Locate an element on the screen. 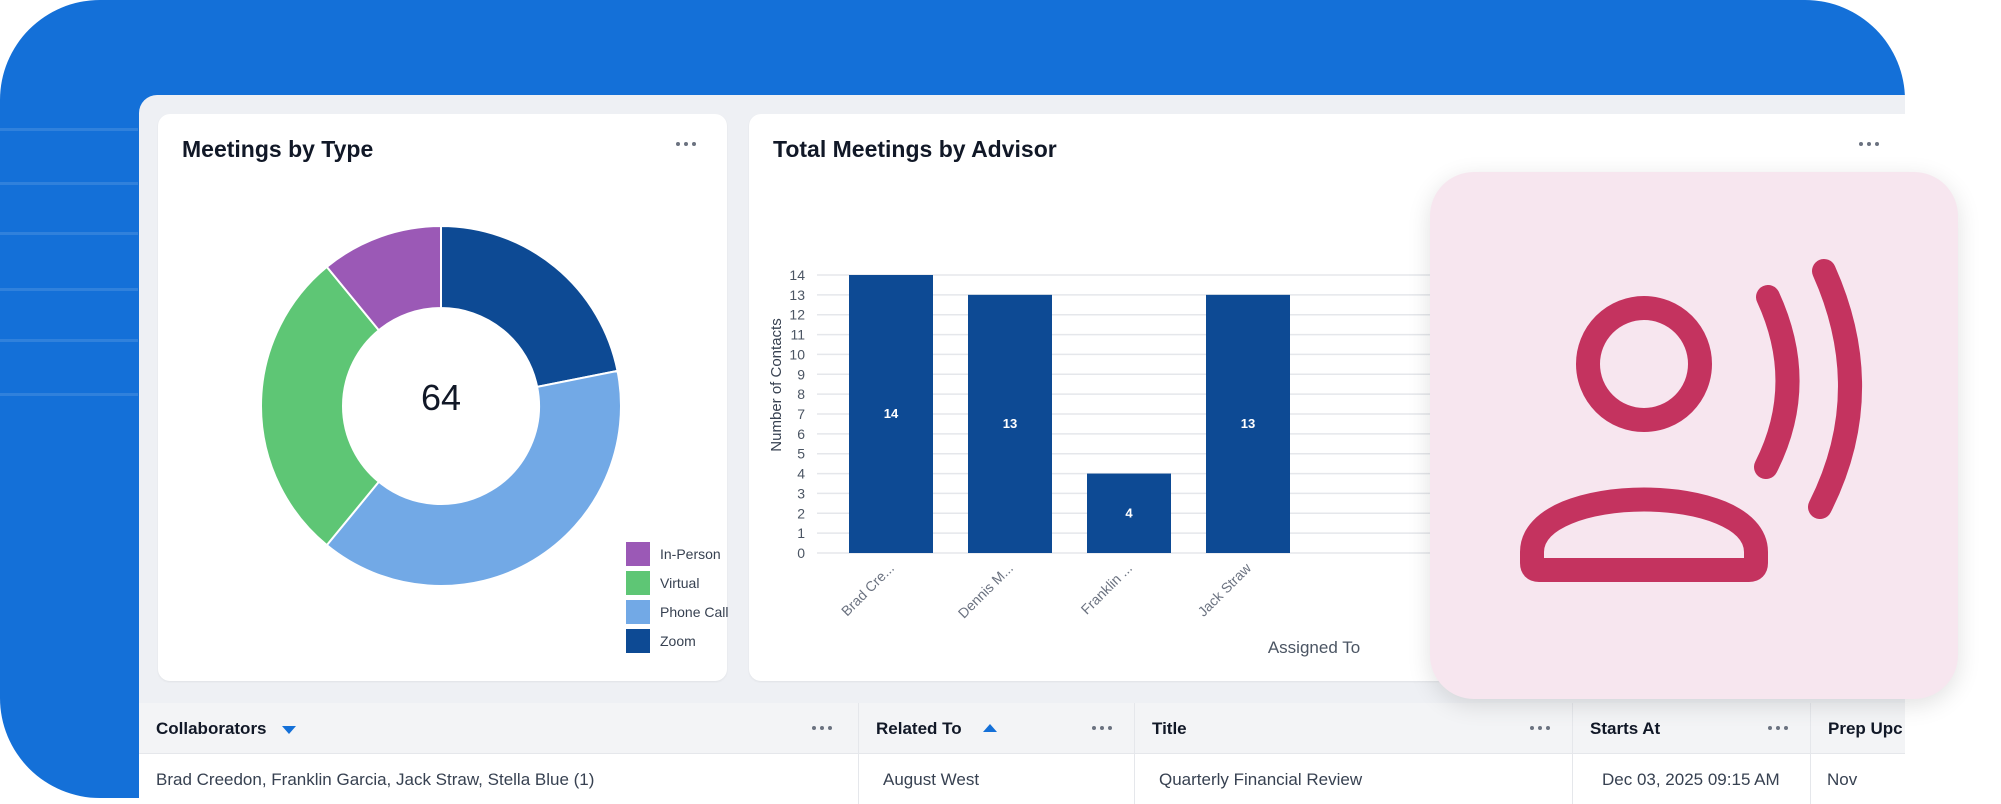 This screenshot has width=2001, height=804. x-axis-label: Assigned To is located at coordinates (1314, 647).